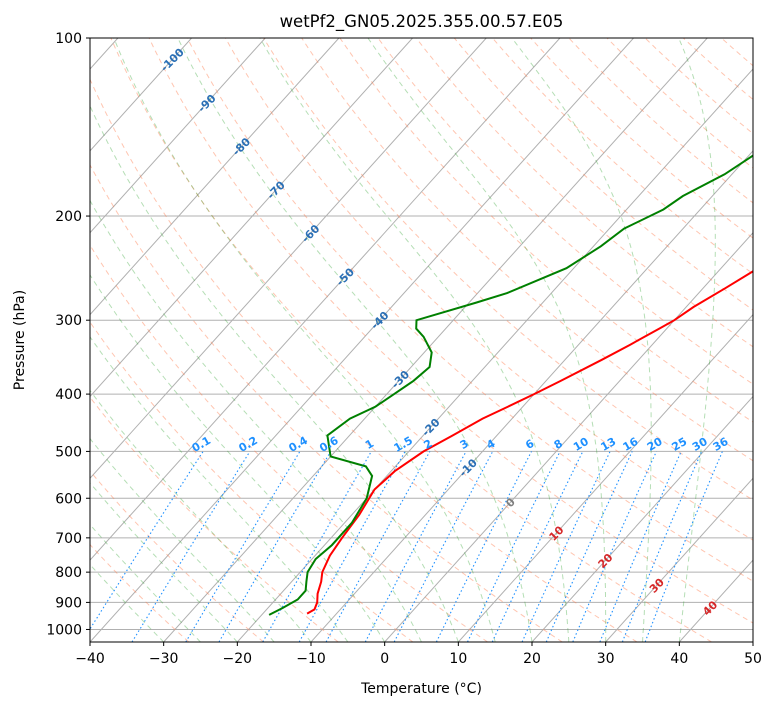  I want to click on y-tick-label: 900, so click(68, 603).